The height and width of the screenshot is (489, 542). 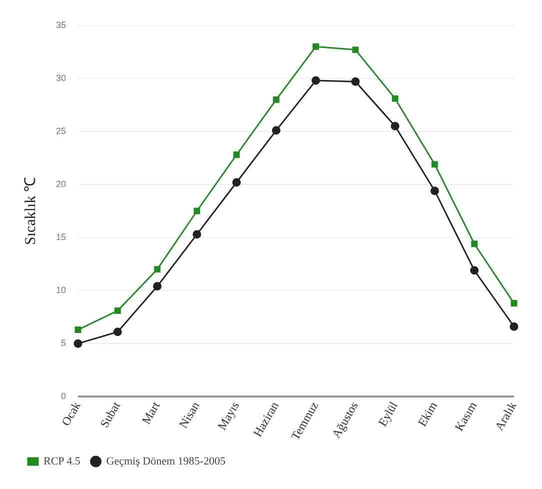 I want to click on y-tick-label: 35, so click(x=61, y=25).